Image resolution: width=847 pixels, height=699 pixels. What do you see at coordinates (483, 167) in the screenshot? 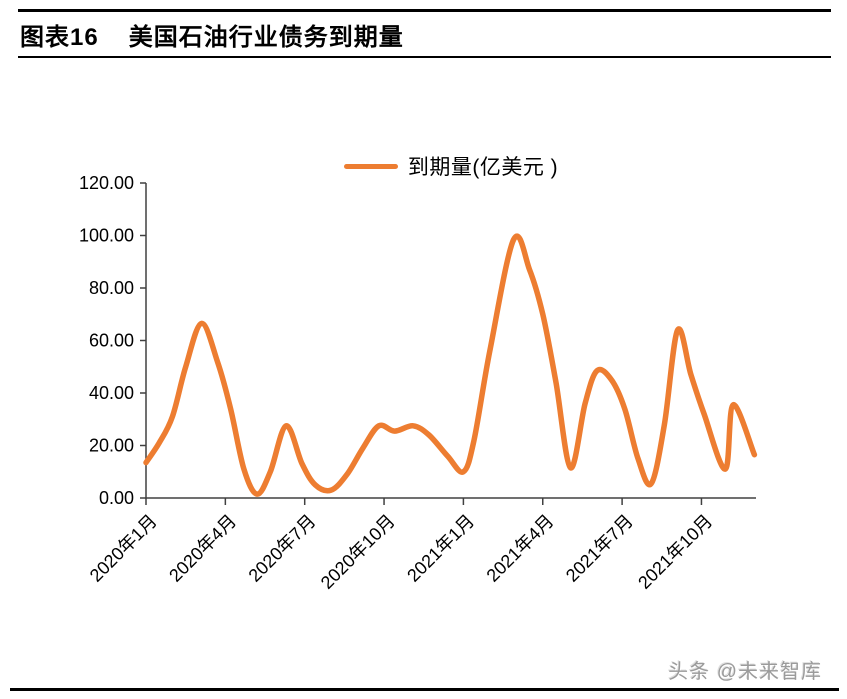
I see `legend-series-label: 到期量(亿美元 )` at bounding box center [483, 167].